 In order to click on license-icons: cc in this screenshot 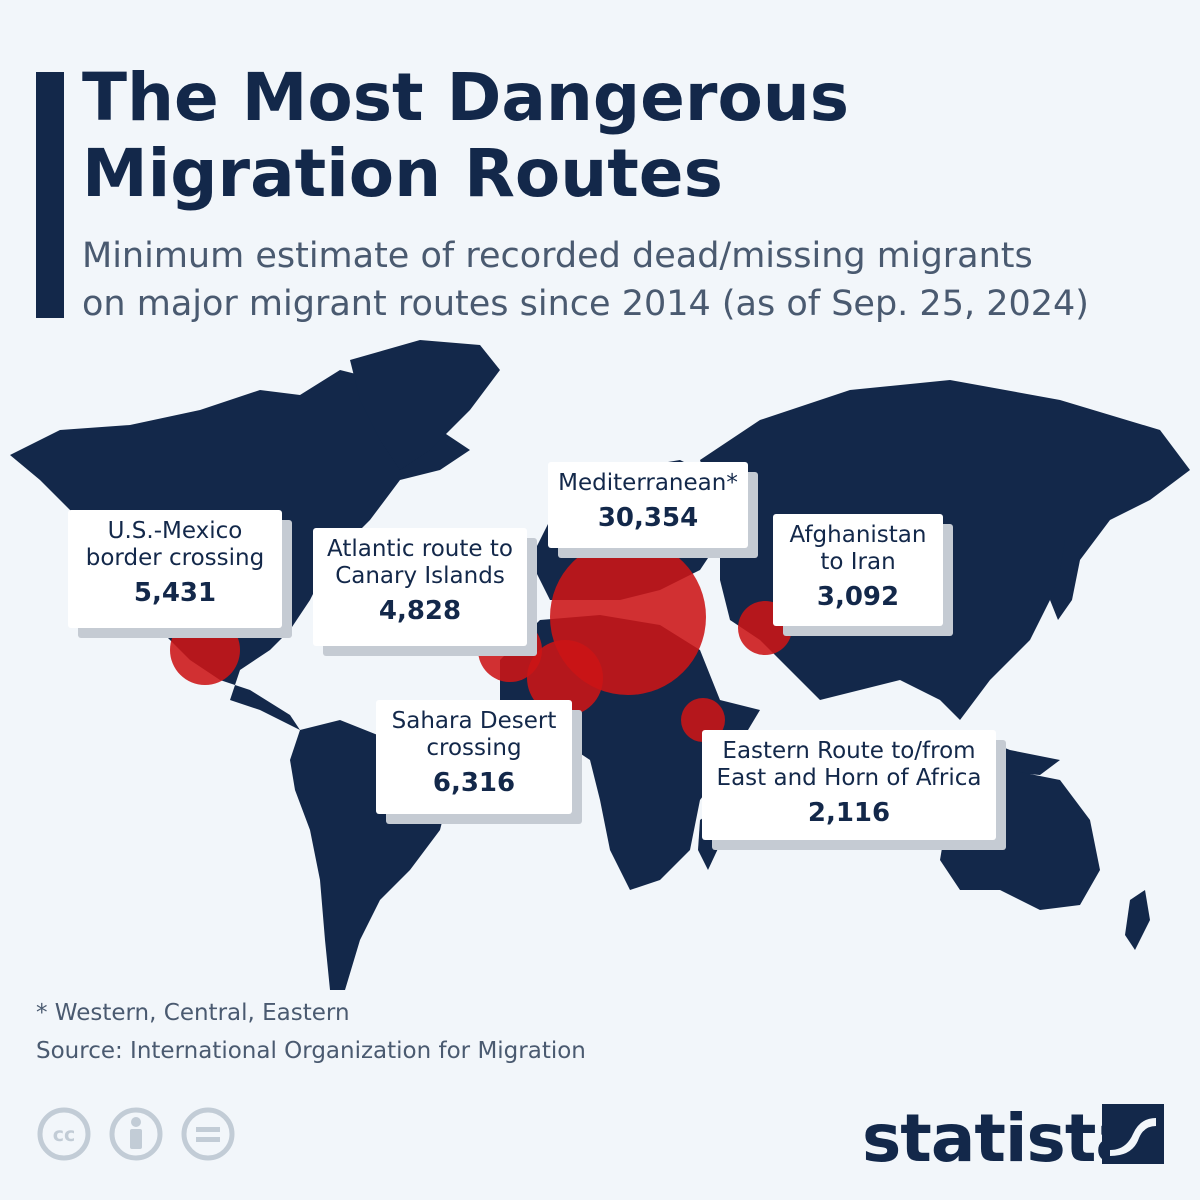, I will do `click(136, 1134)`.